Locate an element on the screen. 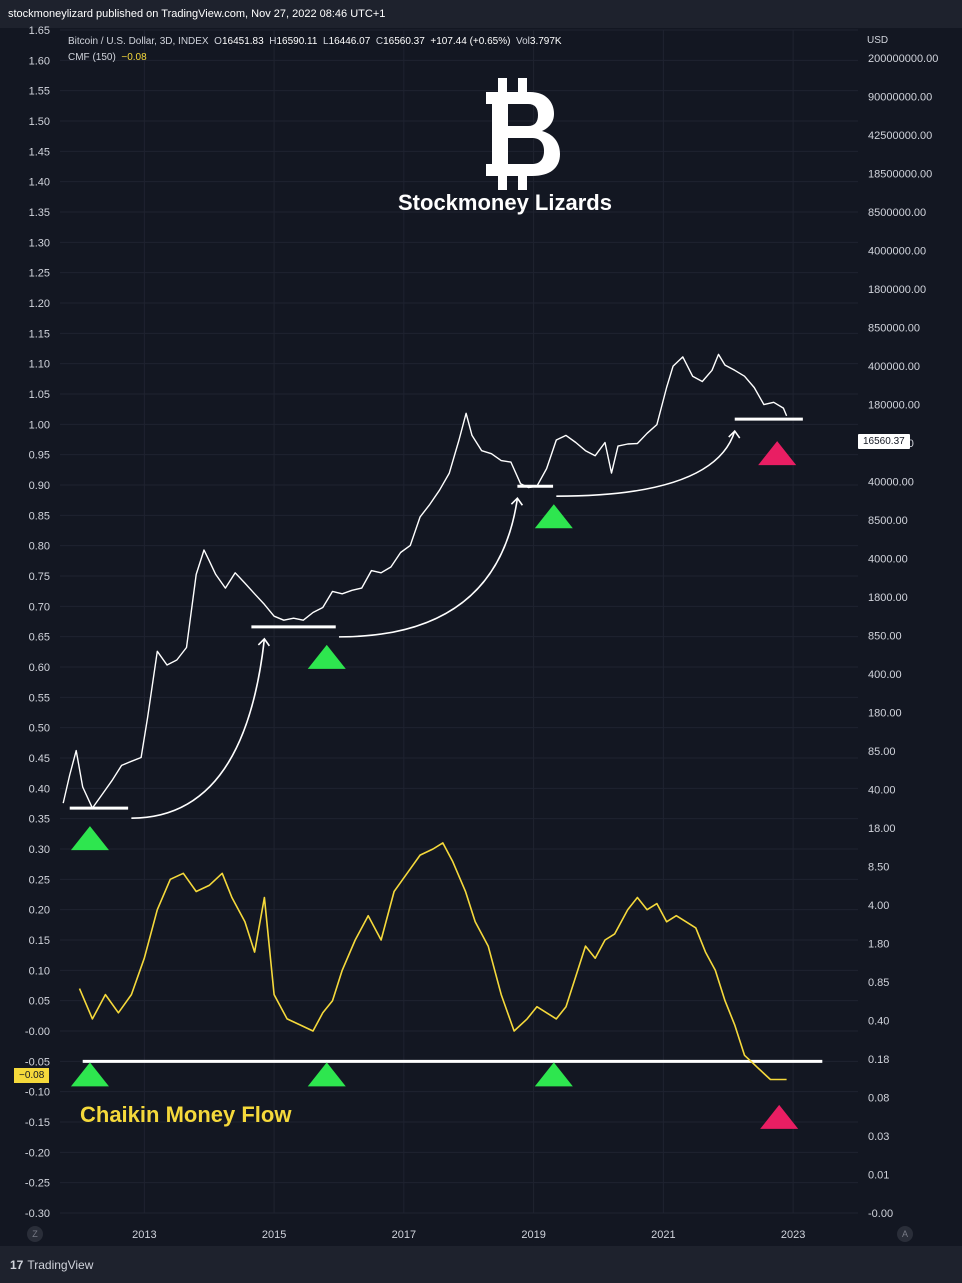 Image resolution: width=962 pixels, height=1283 pixels. time-tick-label: 2015 is located at coordinates (274, 1235).